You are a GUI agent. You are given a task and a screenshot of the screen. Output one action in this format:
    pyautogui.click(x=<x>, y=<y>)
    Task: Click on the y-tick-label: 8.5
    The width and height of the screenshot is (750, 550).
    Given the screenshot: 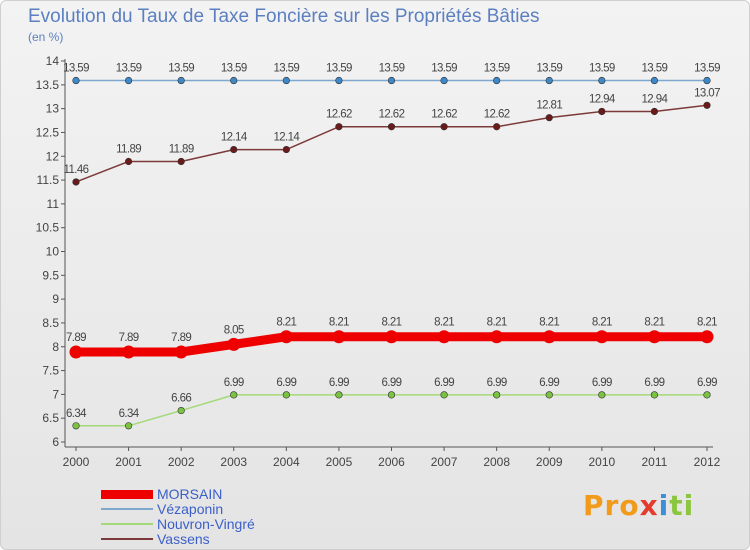 What is the action you would take?
    pyautogui.click(x=50, y=323)
    